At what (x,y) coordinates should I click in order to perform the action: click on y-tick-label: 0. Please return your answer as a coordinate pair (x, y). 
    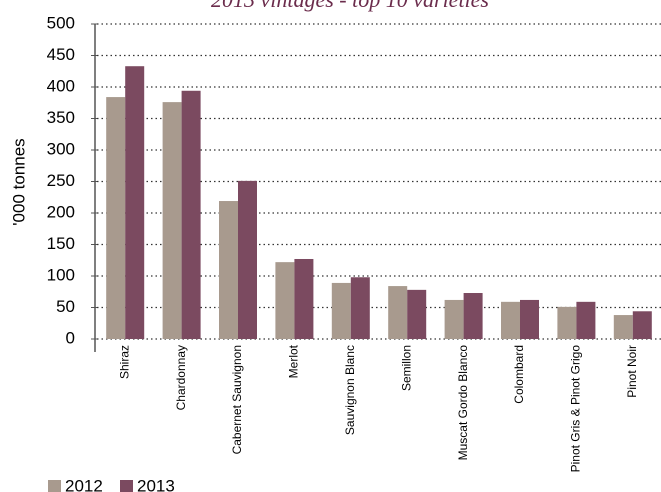
    Looking at the image, I should click on (70, 337).